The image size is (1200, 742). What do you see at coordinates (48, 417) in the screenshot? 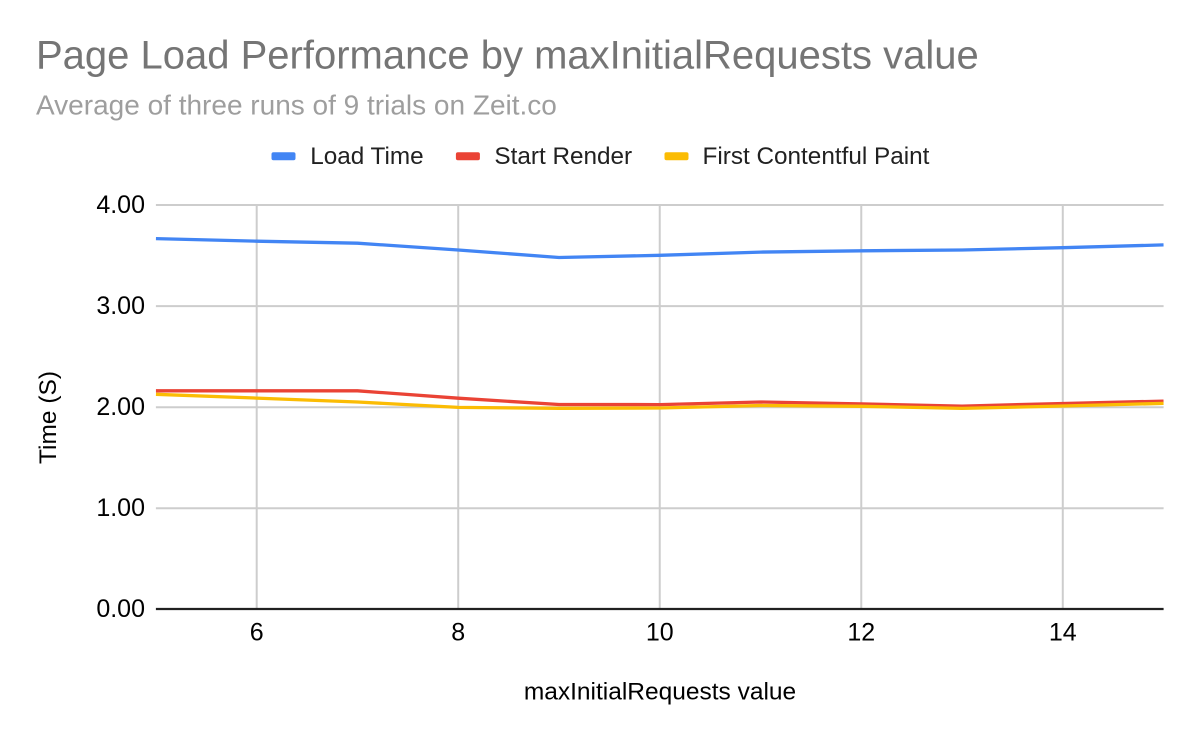
I see `svg-text: Time (S)` at bounding box center [48, 417].